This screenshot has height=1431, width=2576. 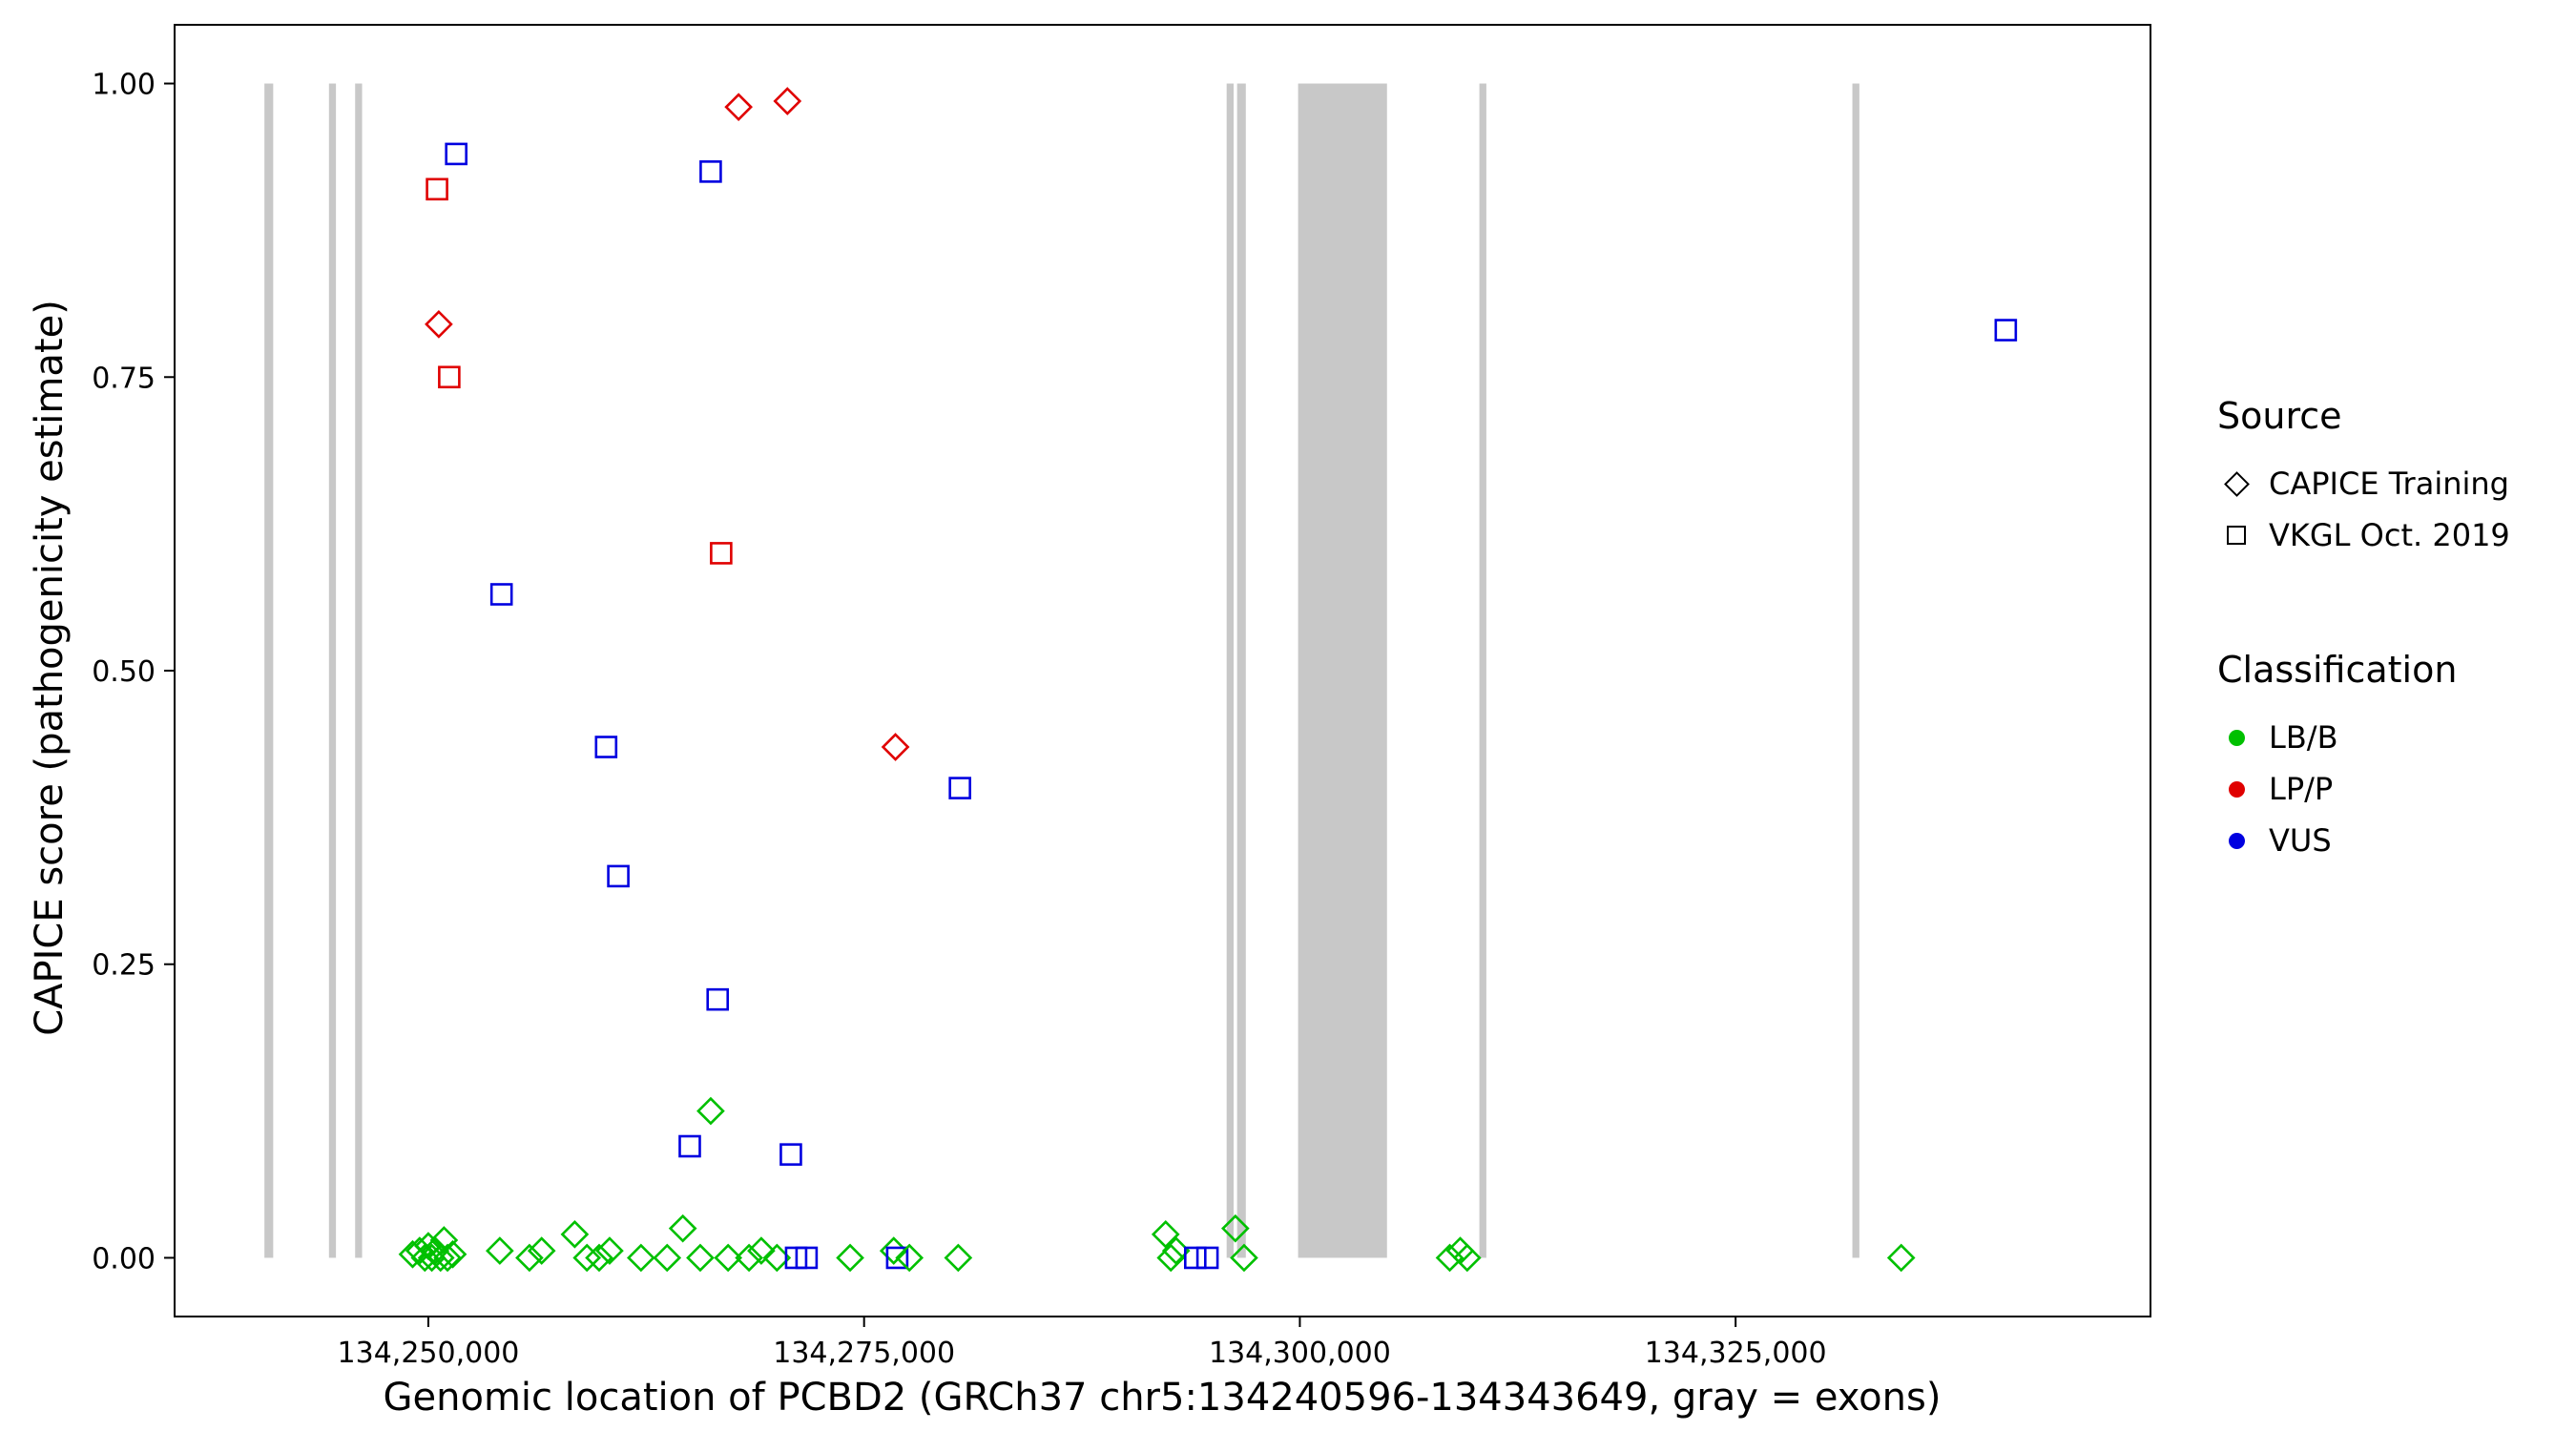 What do you see at coordinates (2300, 840) in the screenshot?
I see `legend-item-label: VUS` at bounding box center [2300, 840].